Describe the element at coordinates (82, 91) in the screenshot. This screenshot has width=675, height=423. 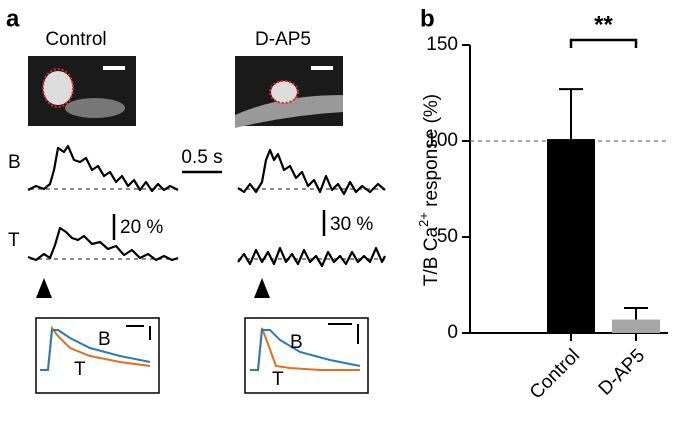
I see `image-control` at that location.